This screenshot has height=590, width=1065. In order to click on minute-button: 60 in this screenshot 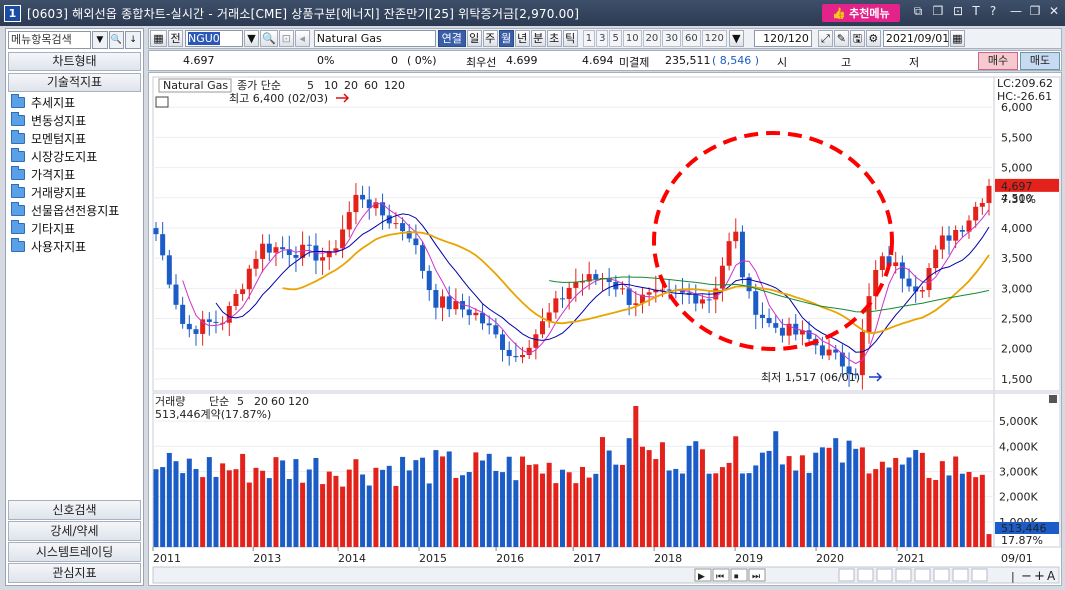, I will do `click(691, 38)`.